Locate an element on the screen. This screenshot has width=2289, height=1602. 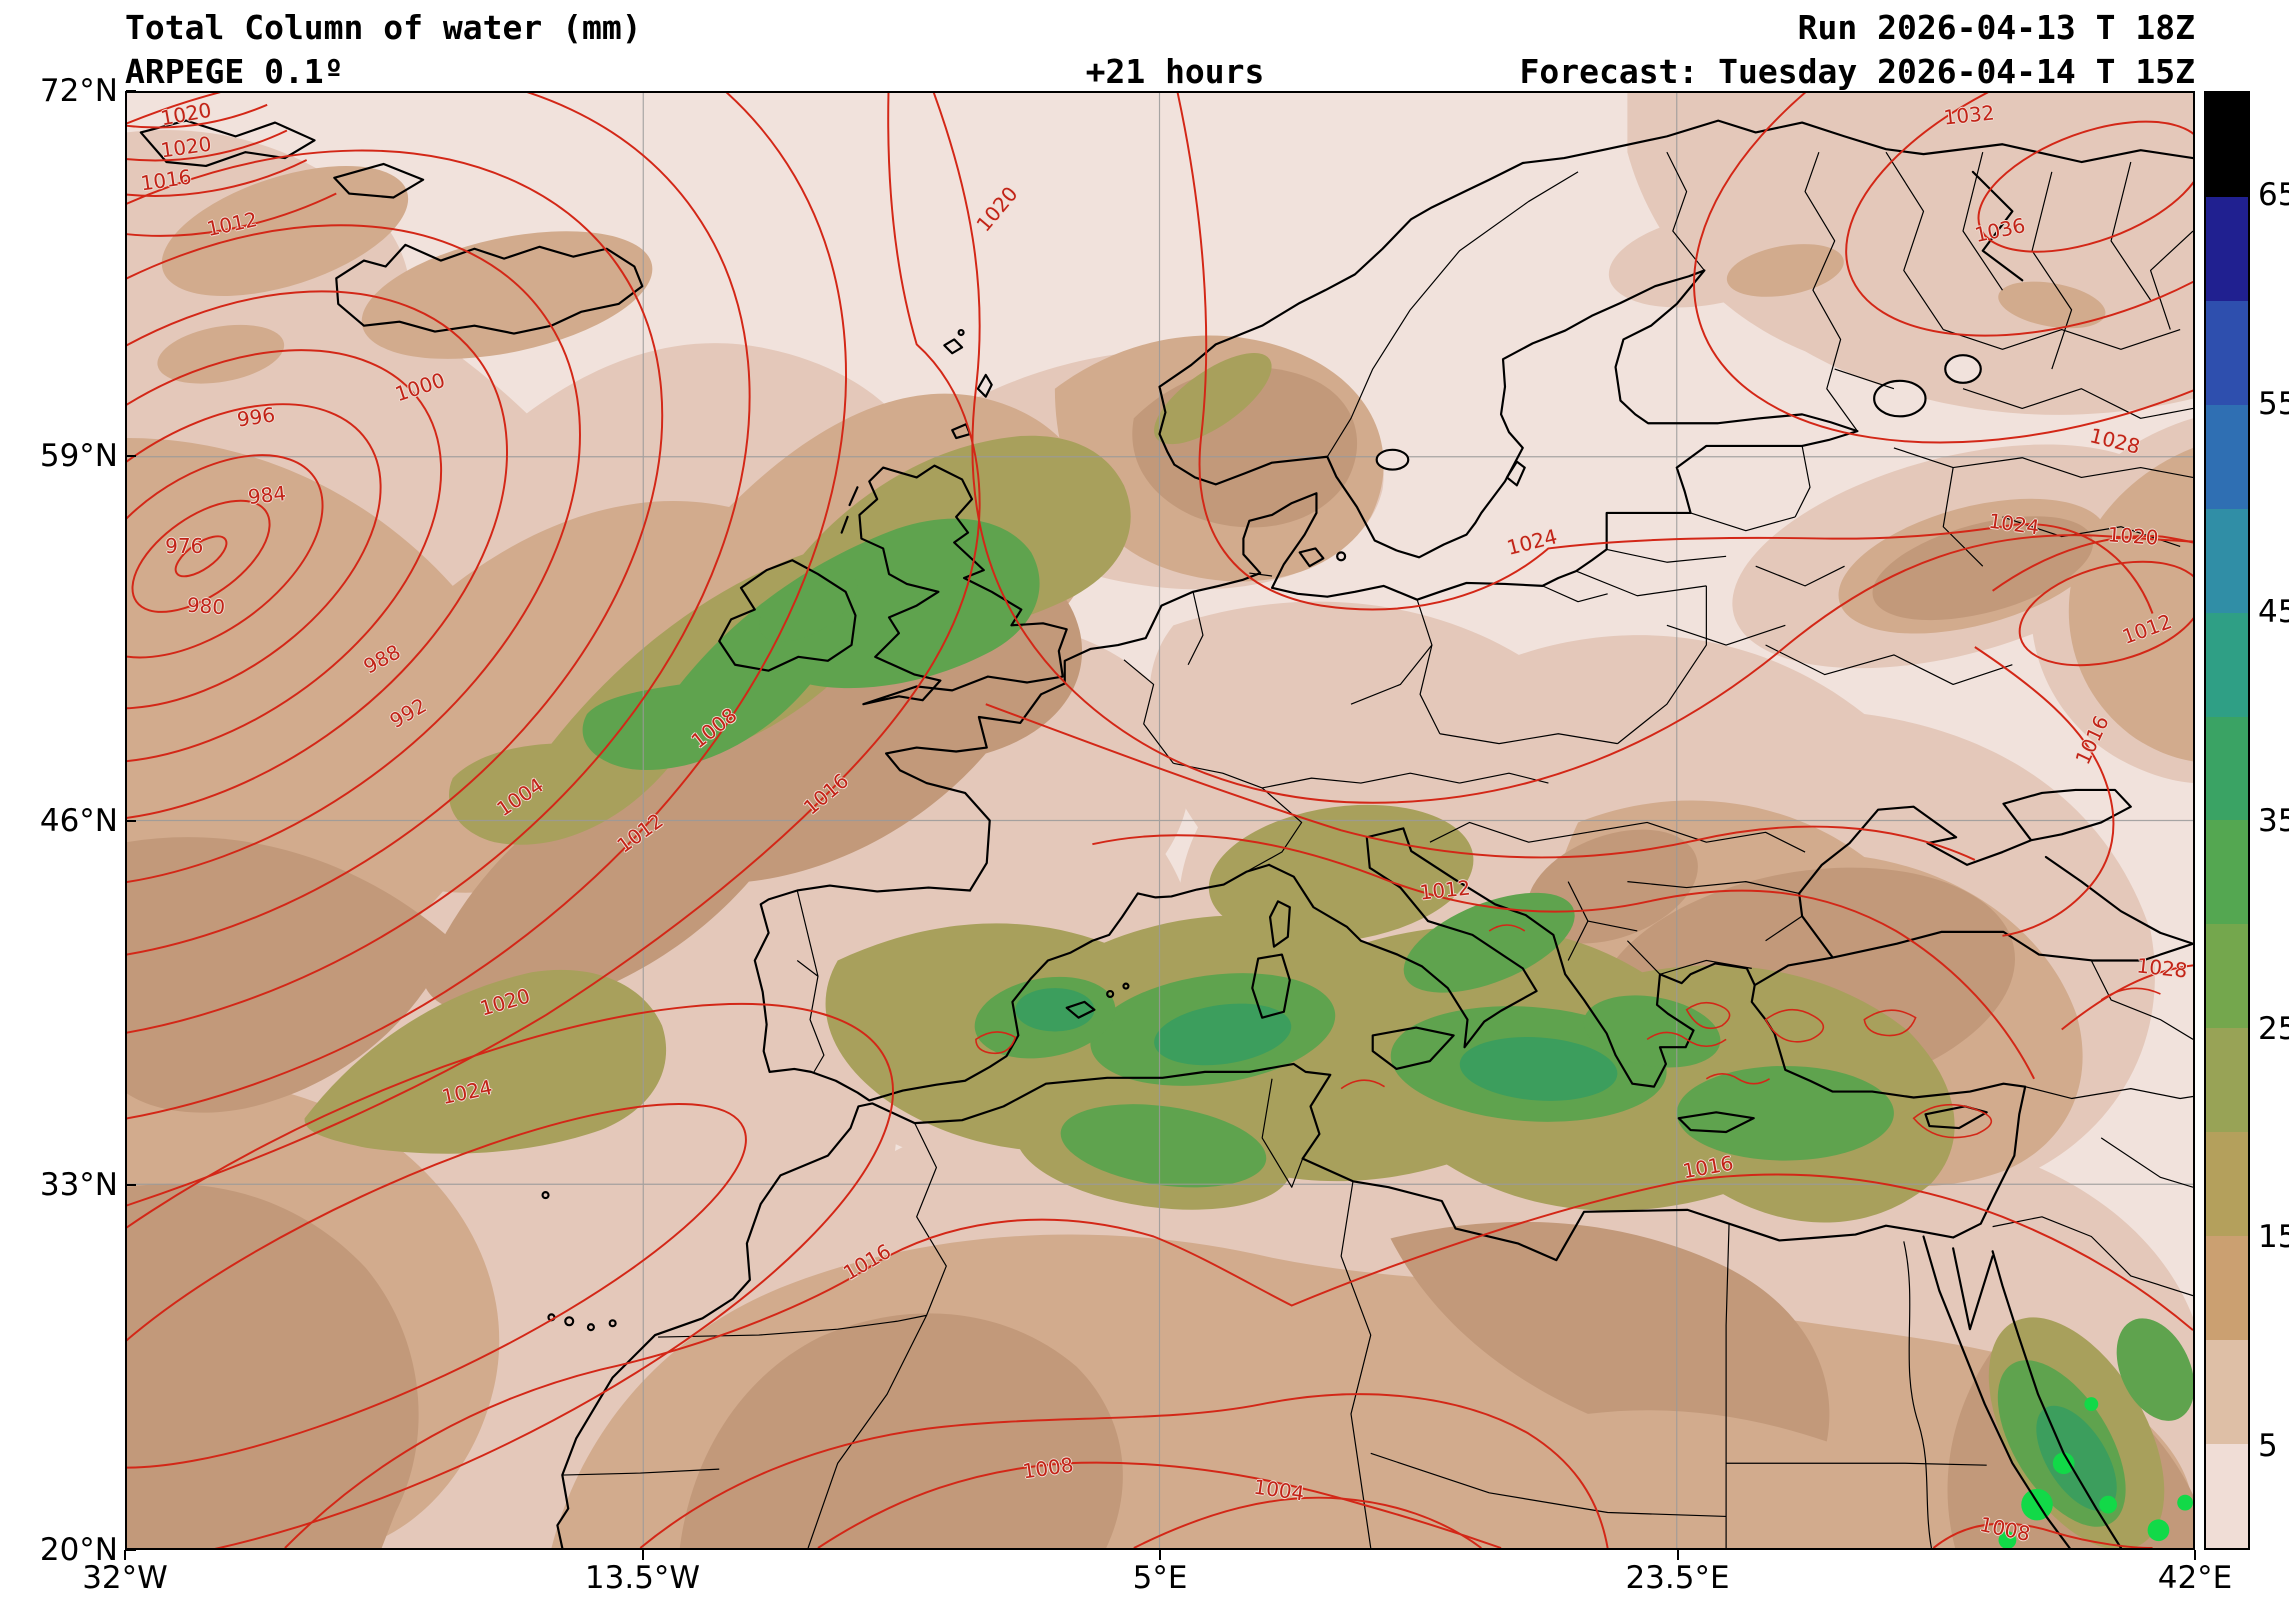
isobar-label: 1028 is located at coordinates (2162, 968).